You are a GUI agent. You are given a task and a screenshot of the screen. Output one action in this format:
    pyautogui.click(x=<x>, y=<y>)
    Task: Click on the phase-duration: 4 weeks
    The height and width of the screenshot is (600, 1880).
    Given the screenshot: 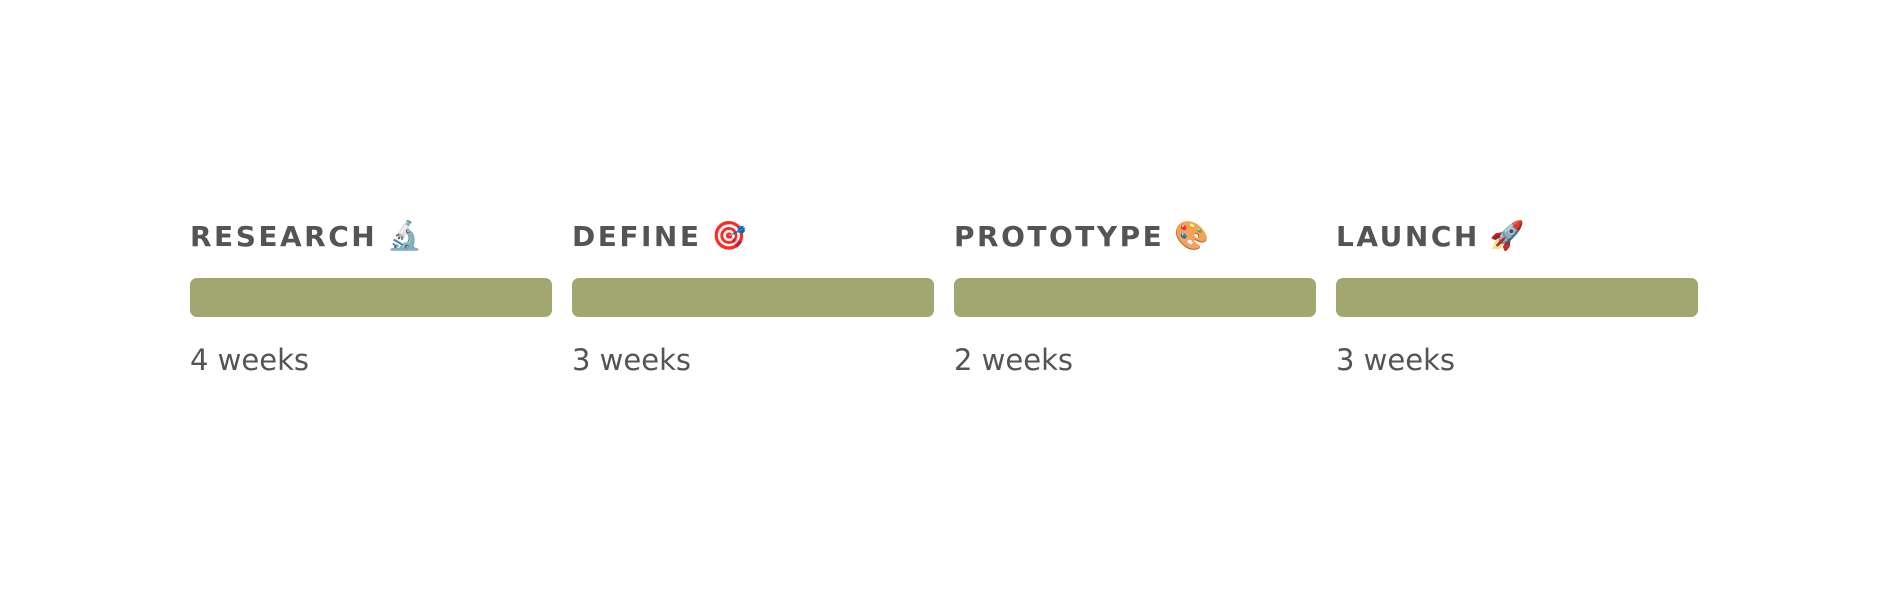 What is the action you would take?
    pyautogui.click(x=249, y=360)
    